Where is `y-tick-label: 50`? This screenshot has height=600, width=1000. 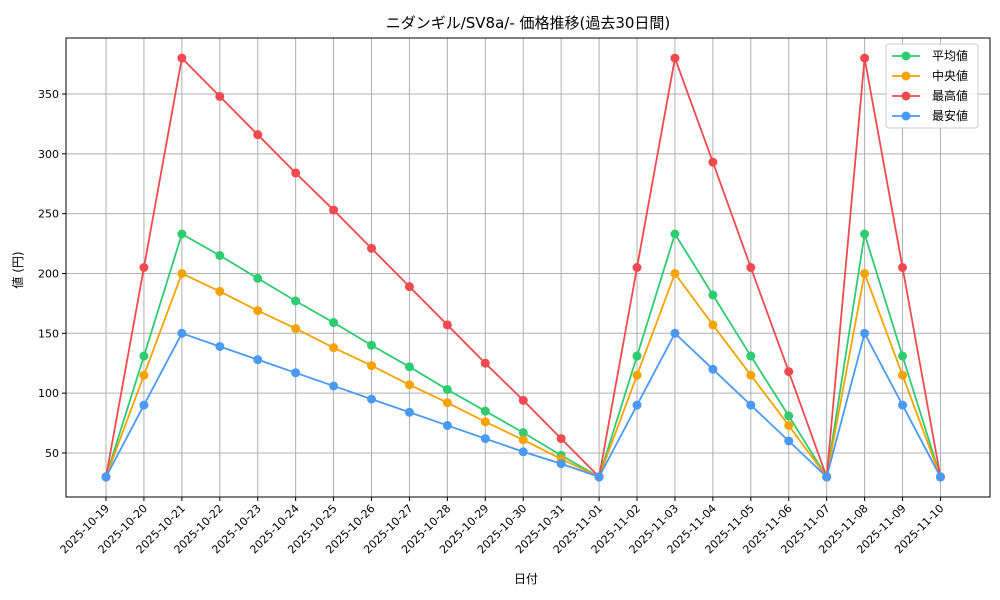
y-tick-label: 50 is located at coordinates (52, 453).